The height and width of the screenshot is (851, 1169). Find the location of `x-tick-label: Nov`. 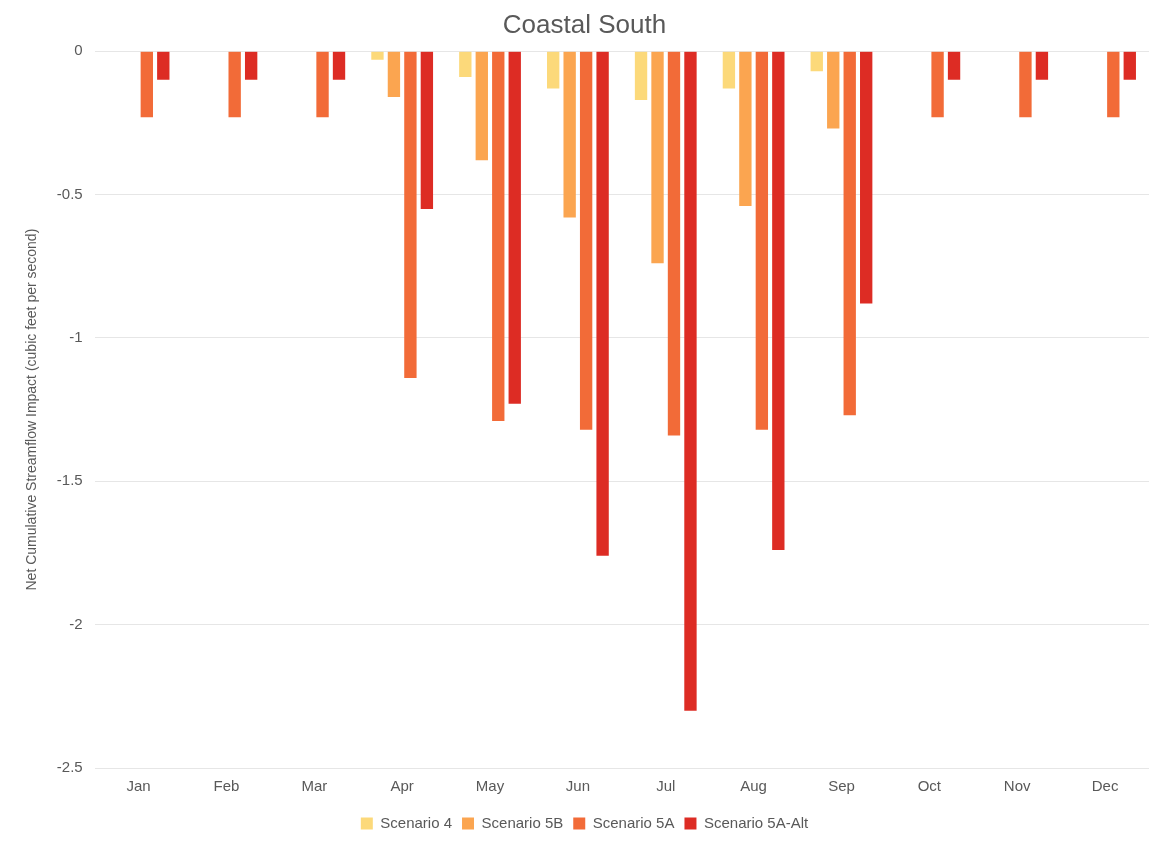

x-tick-label: Nov is located at coordinates (1017, 786).